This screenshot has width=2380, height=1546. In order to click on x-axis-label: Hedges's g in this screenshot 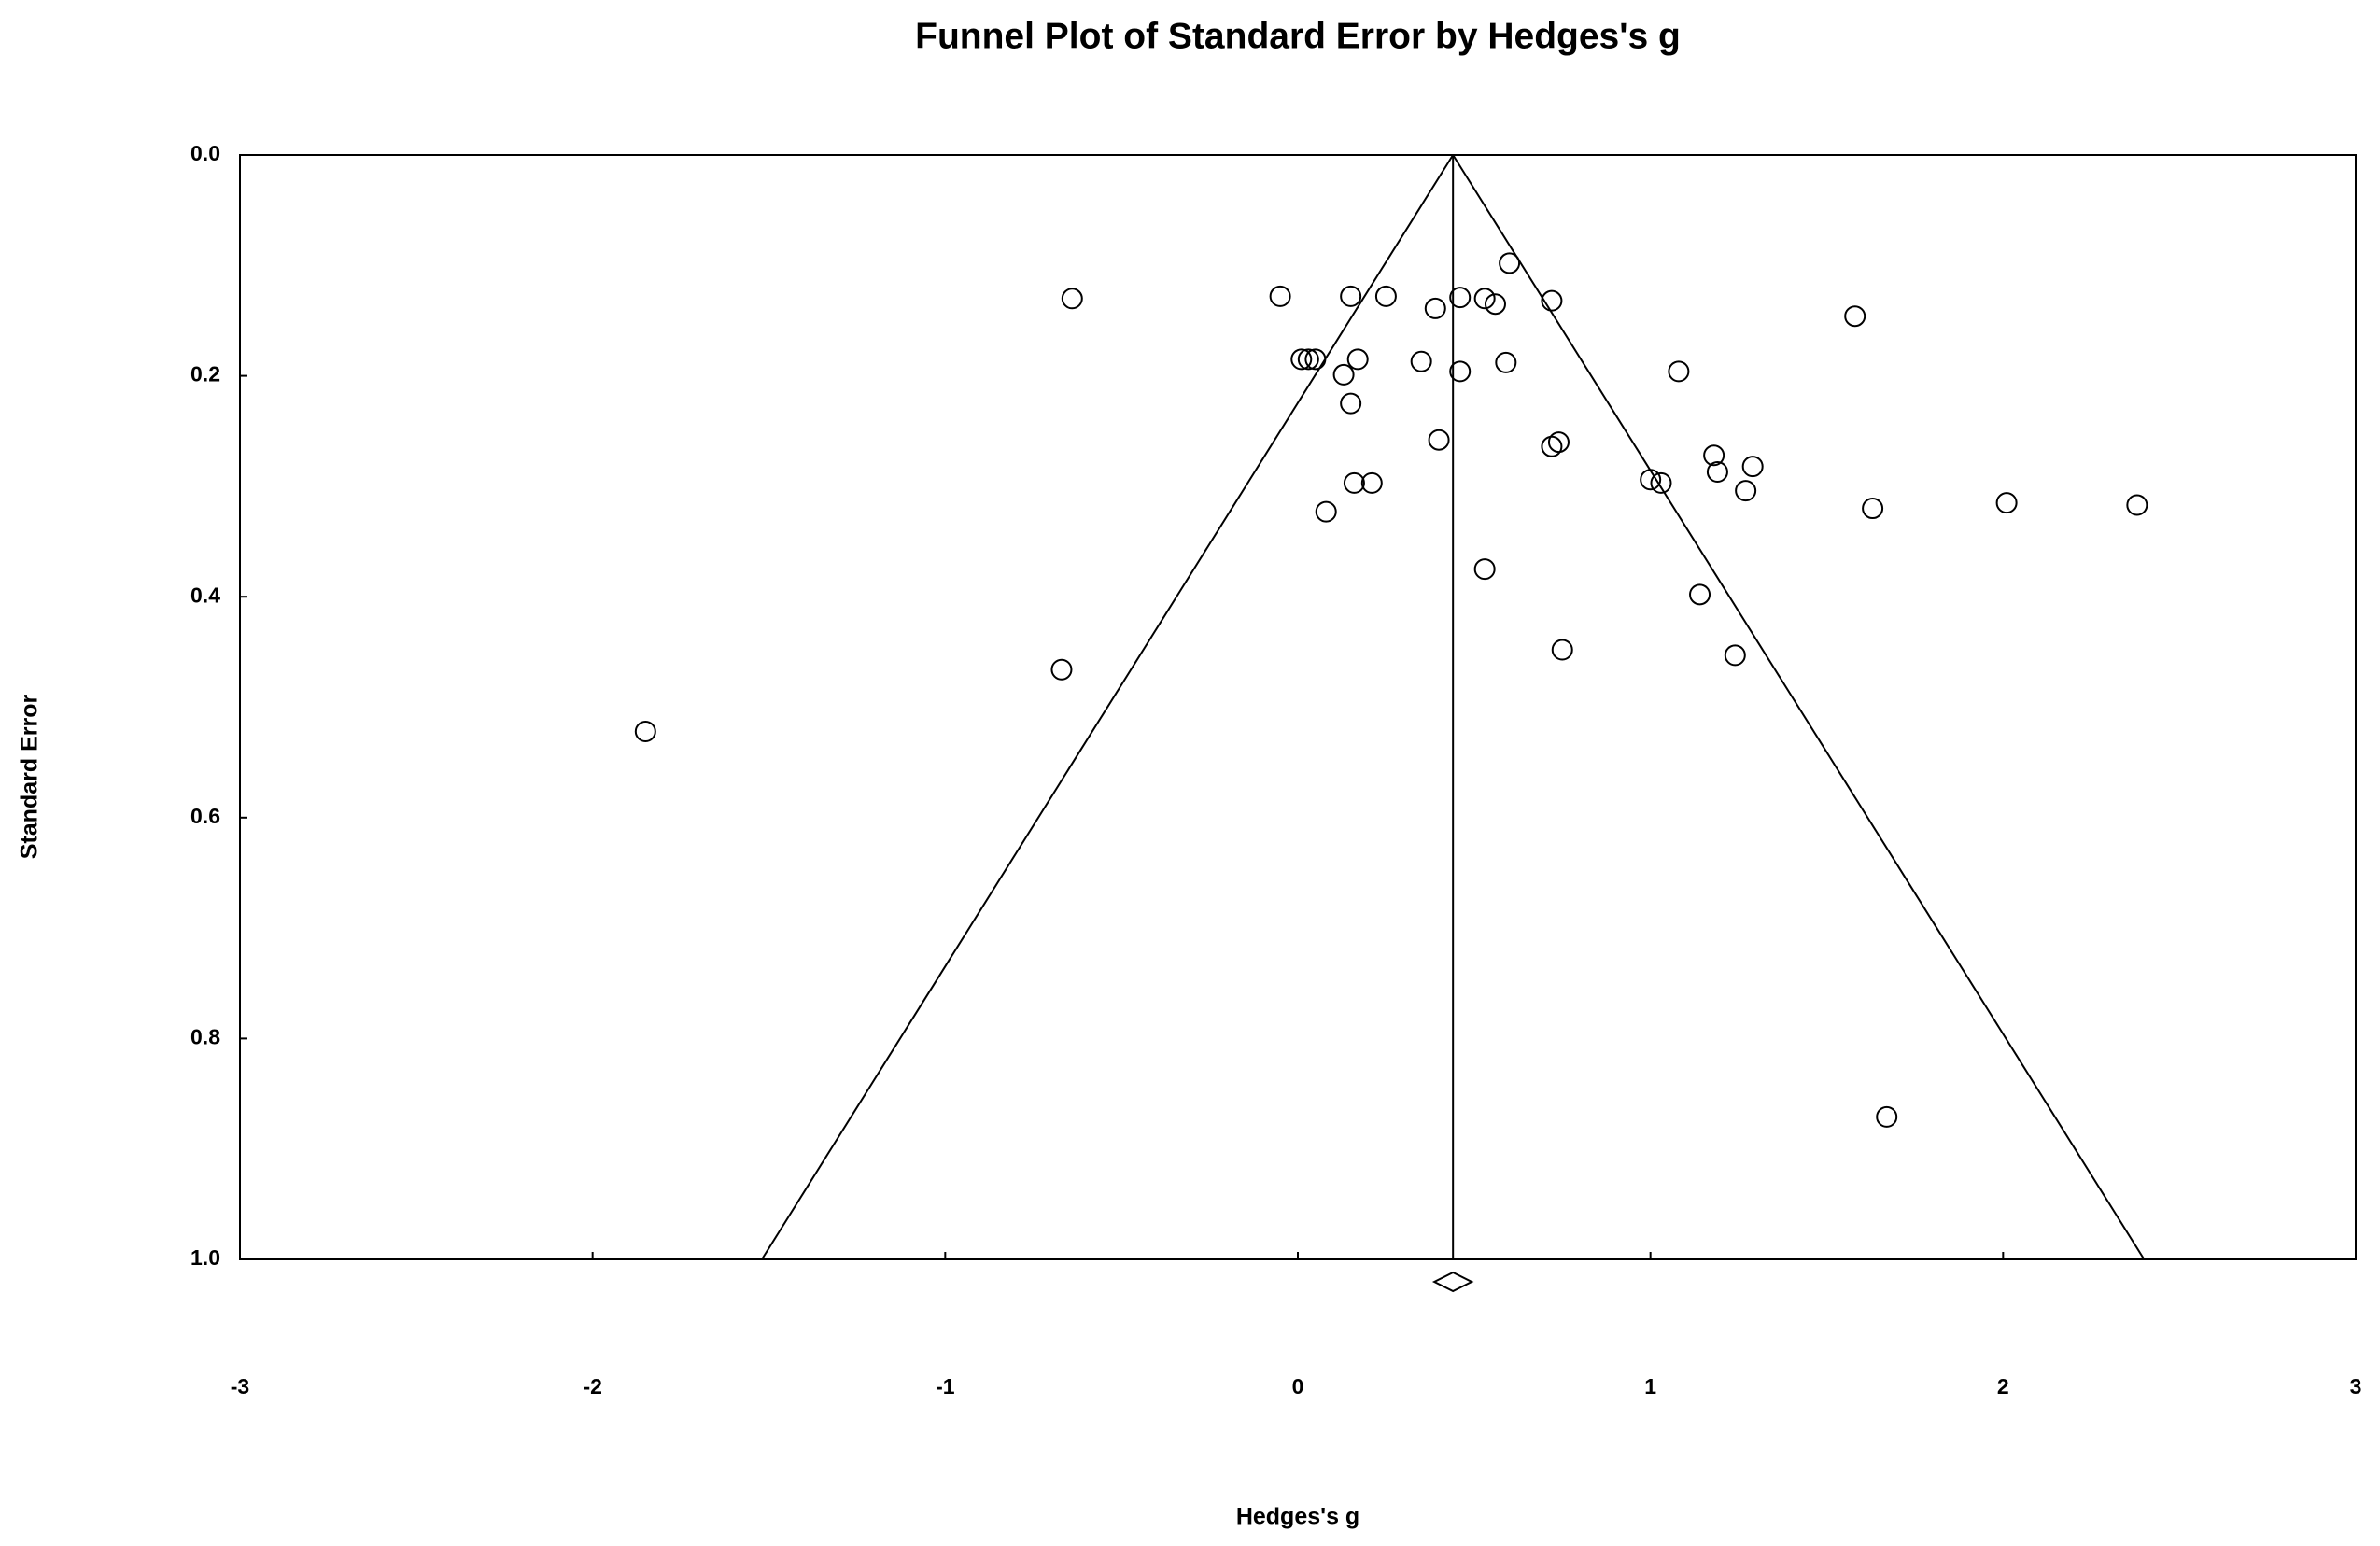, I will do `click(1297, 1517)`.